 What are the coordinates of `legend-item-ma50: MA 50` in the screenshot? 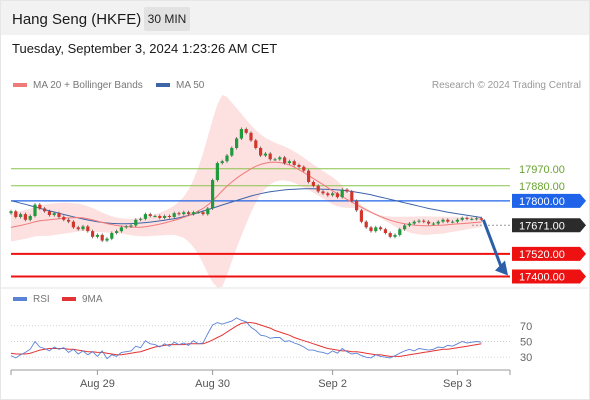 It's located at (180, 85).